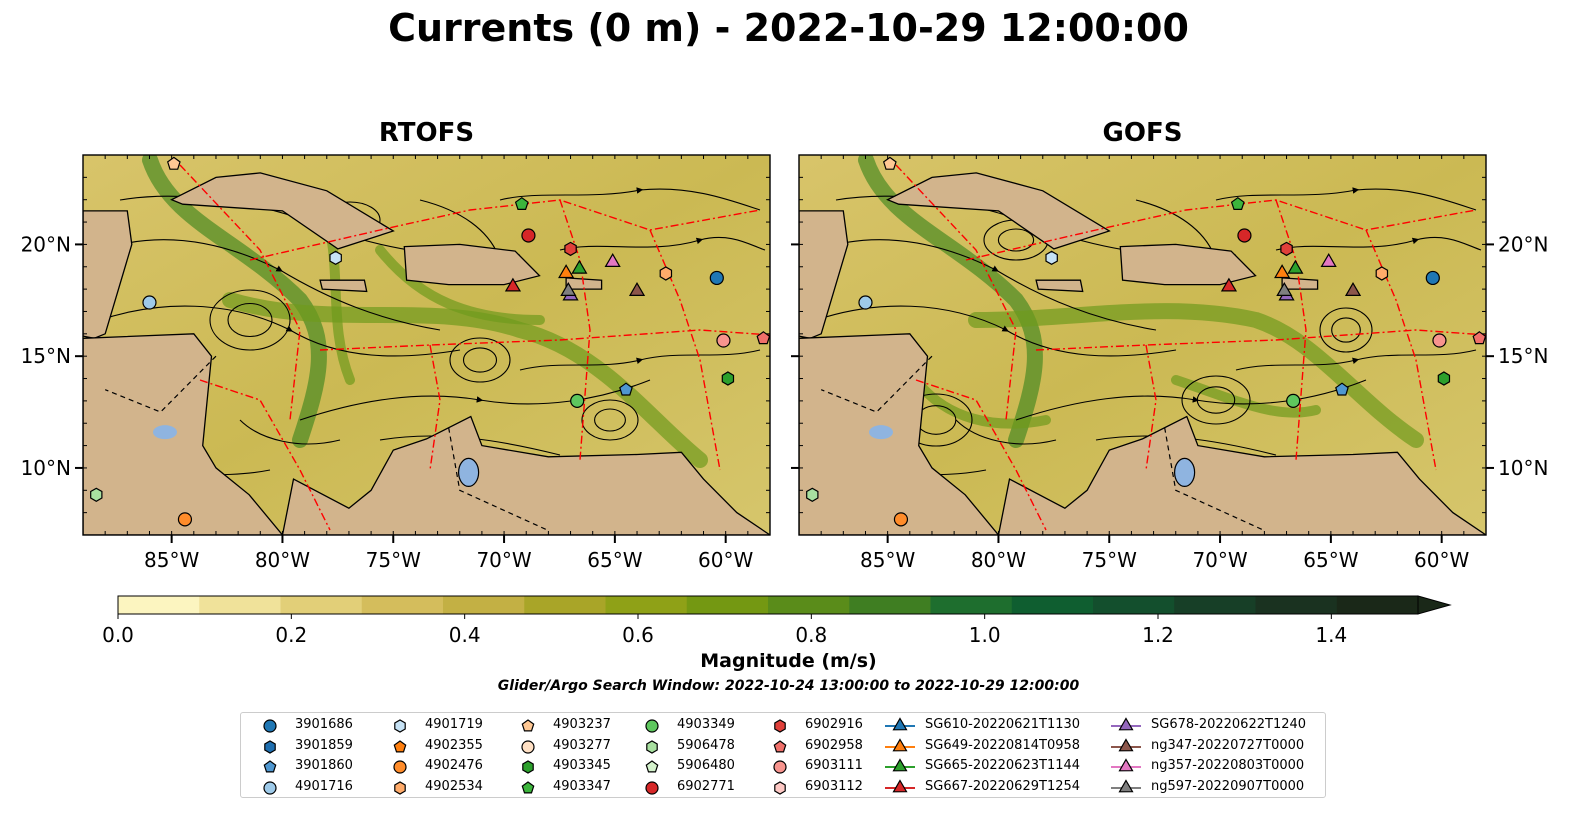 The height and width of the screenshot is (827, 1577). Describe the element at coordinates (768, 605) in the screenshot. I see `colorbar-frame` at that location.